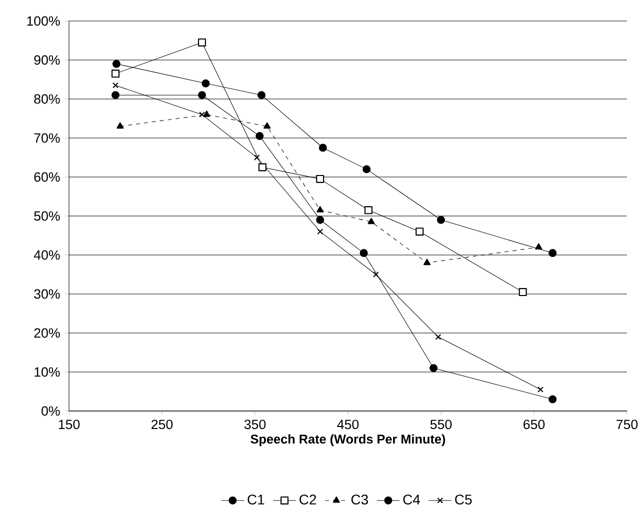  I want to click on y-tick-label: 10%, so click(47, 372).